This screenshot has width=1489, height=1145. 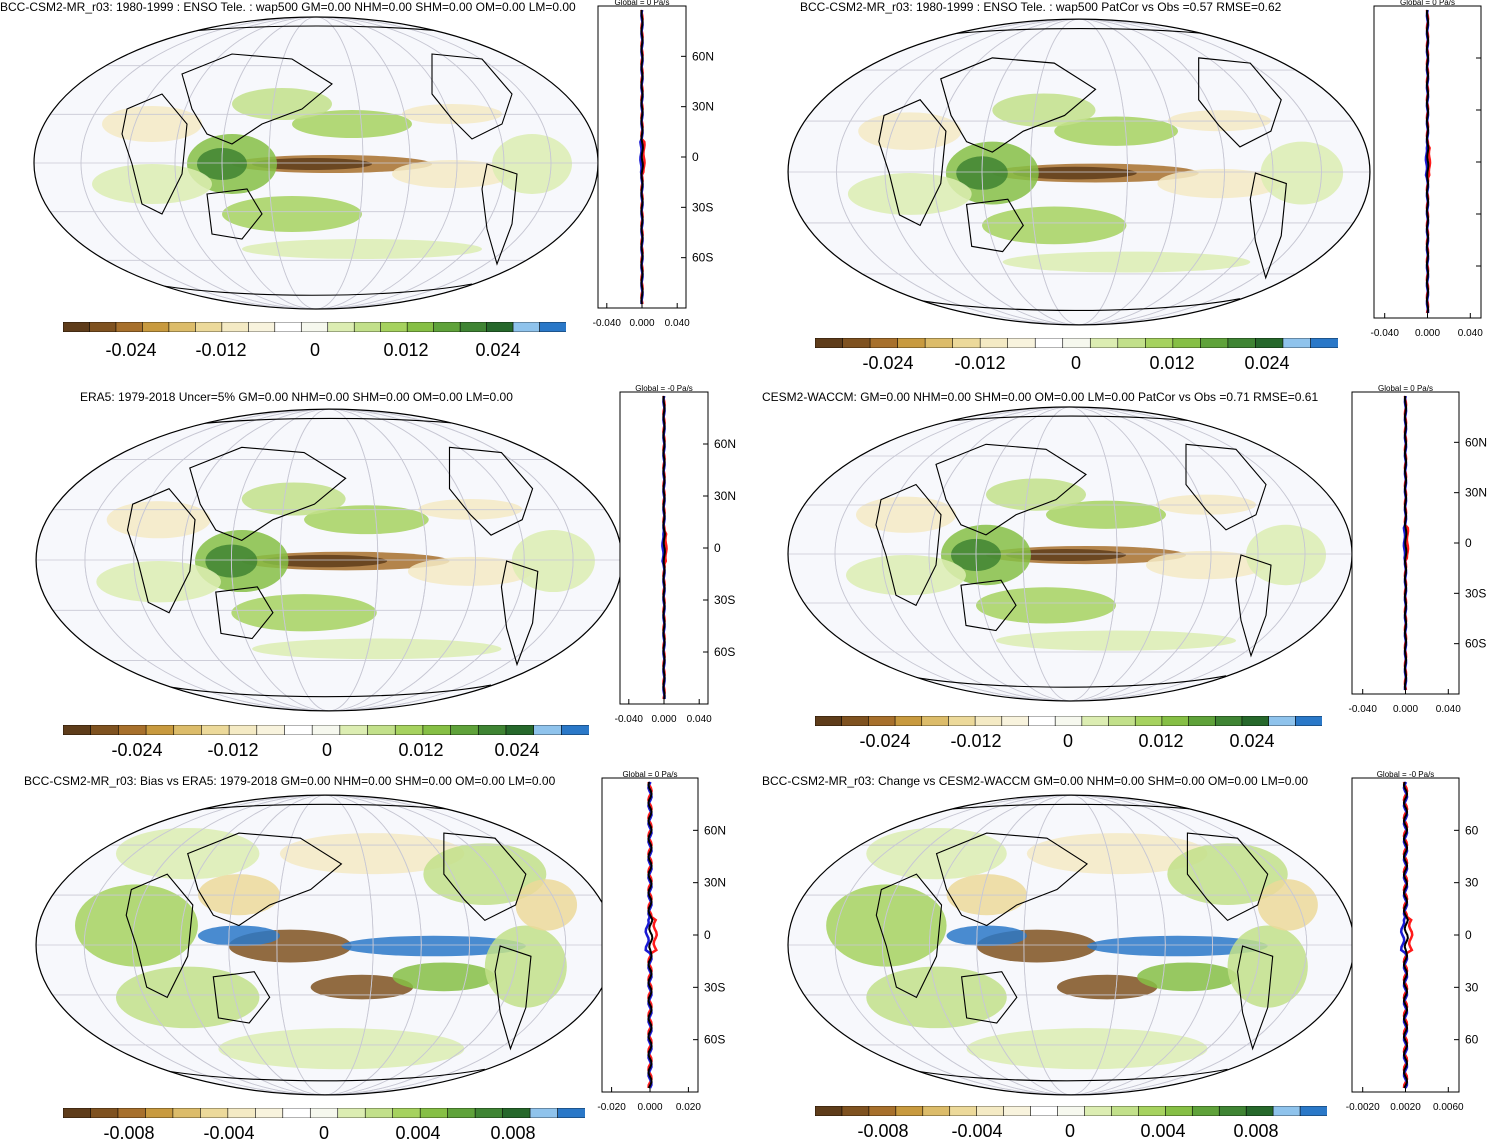 I want to click on colorbar-label: 0.024, so click(x=1267, y=363).